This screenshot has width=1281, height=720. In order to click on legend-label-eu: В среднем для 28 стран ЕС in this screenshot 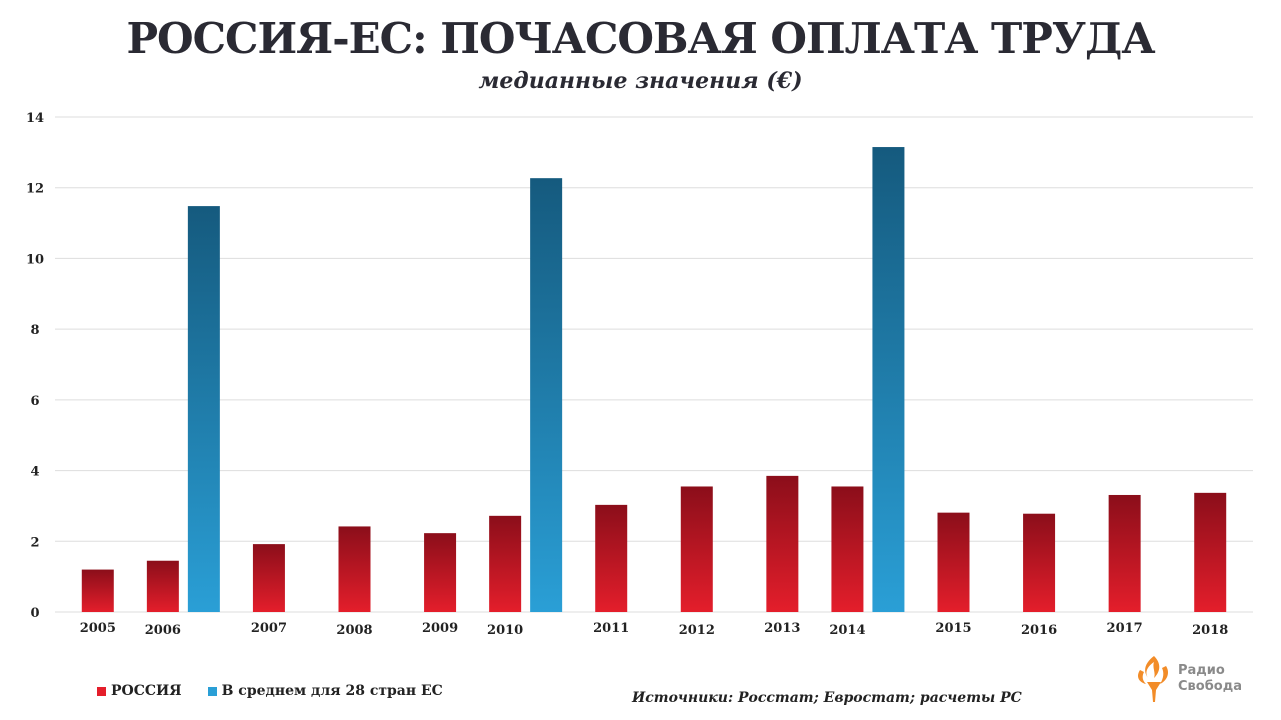, I will do `click(332, 691)`.